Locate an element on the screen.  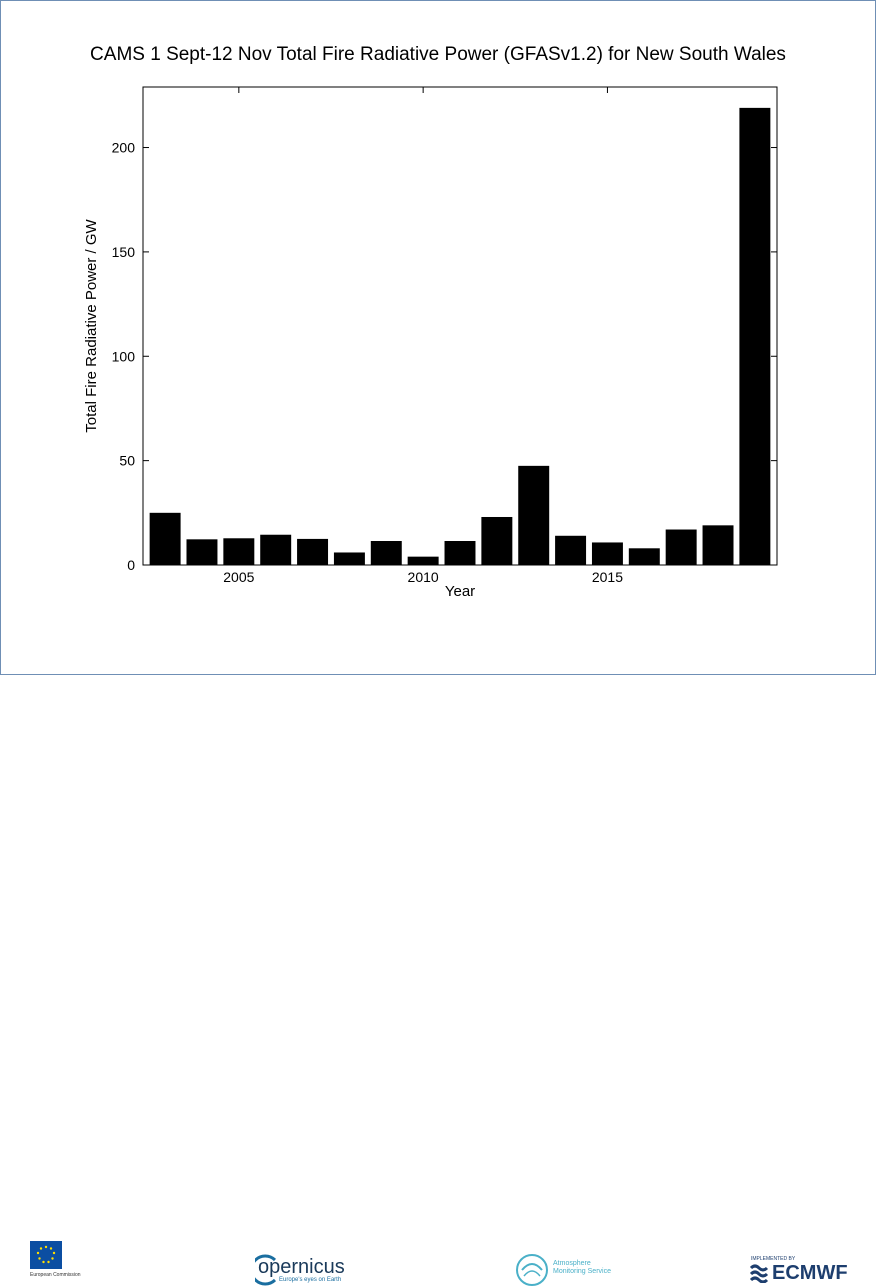
ecmwf-waves-icon is located at coordinates (759, 1273).